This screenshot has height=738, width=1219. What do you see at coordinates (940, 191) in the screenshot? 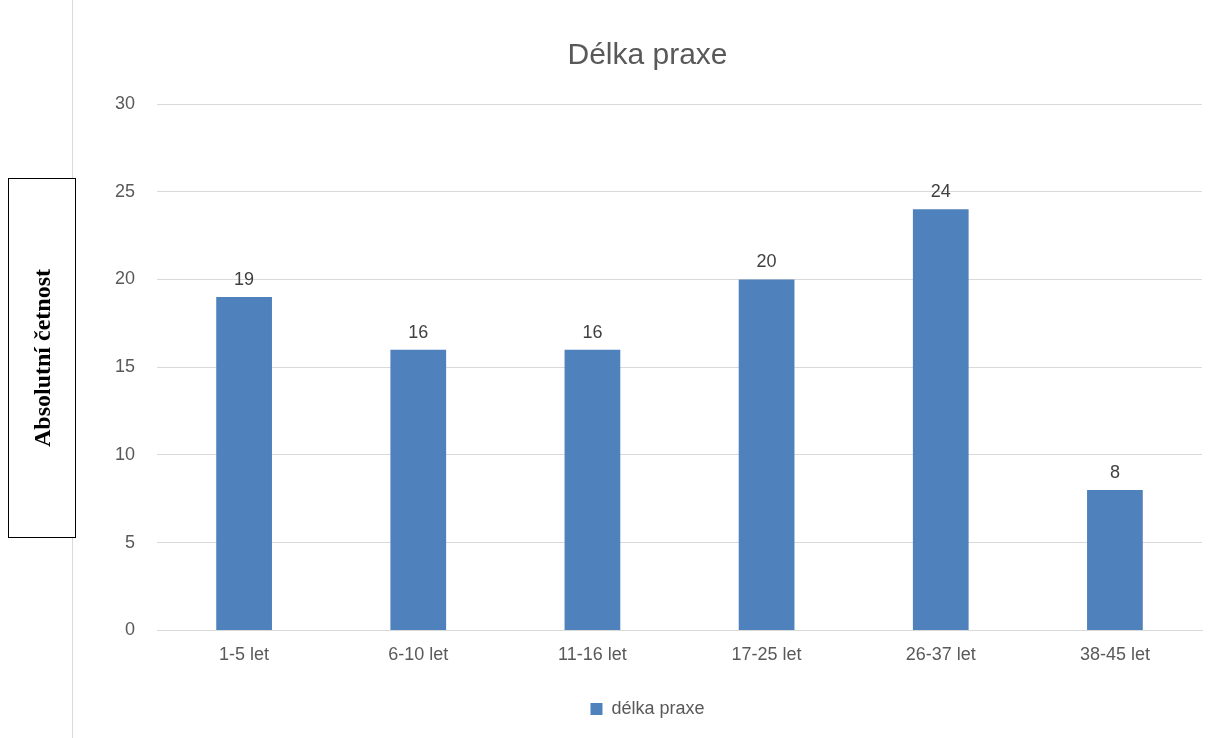
I see `data-label: 24` at bounding box center [940, 191].